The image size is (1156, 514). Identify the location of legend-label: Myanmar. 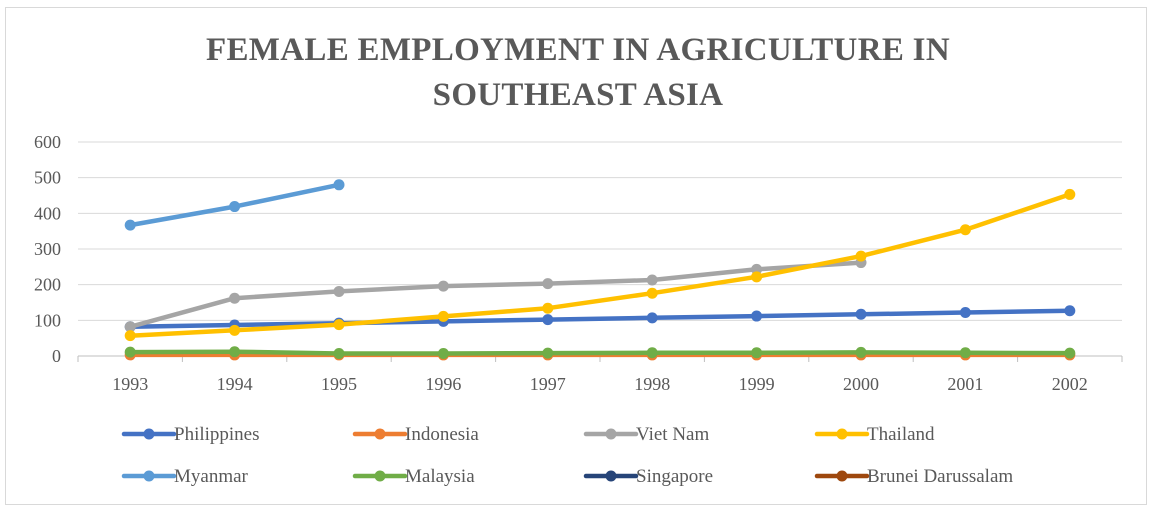
(211, 476).